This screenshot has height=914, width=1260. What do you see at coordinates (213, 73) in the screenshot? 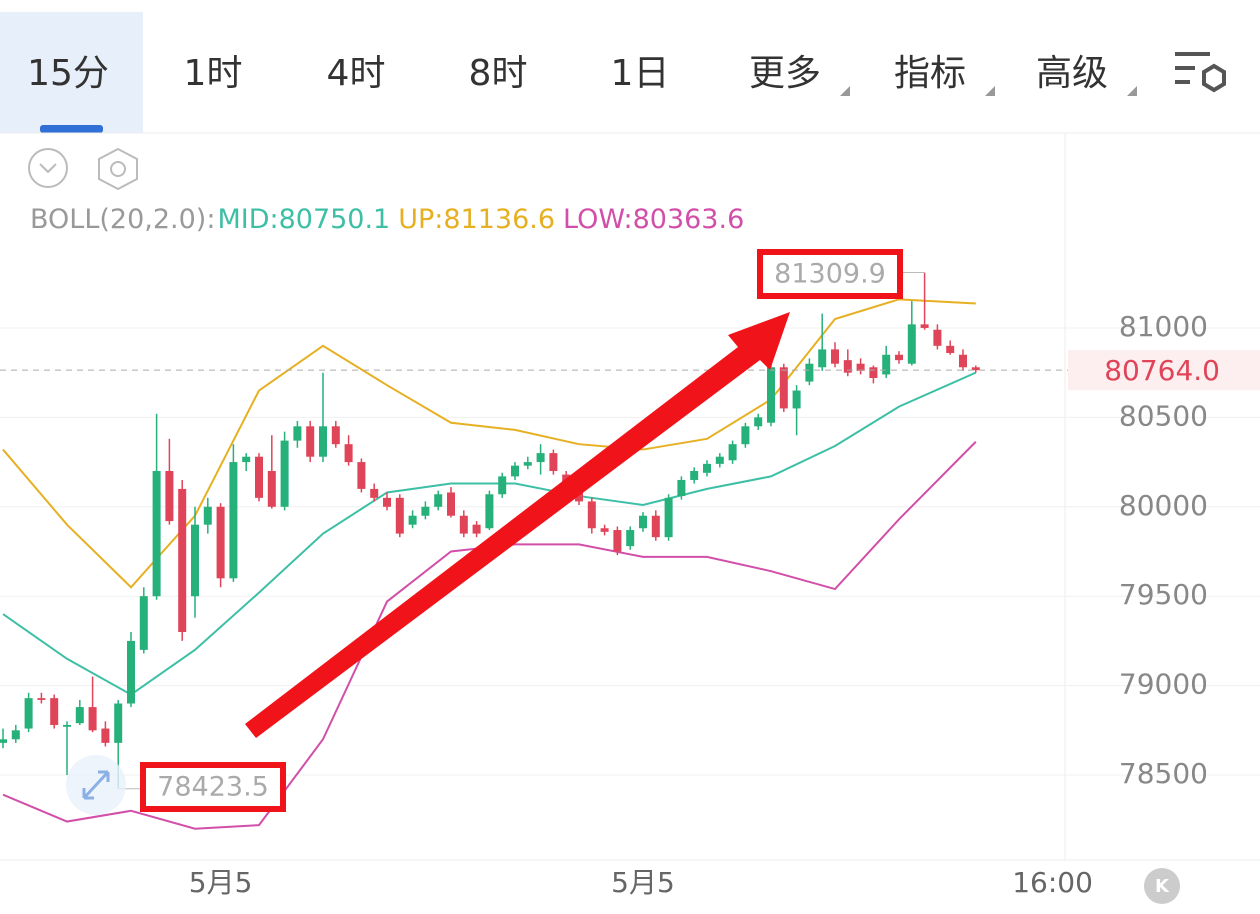
I see `timeframe-tab: 1时` at bounding box center [213, 73].